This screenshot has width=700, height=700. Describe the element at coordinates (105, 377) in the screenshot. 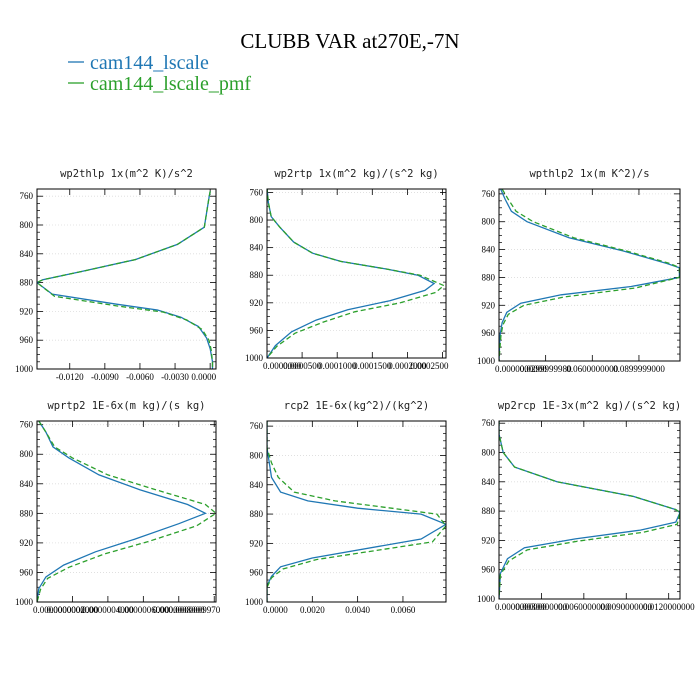

I see `x-tick-label: -0.0090` at that location.